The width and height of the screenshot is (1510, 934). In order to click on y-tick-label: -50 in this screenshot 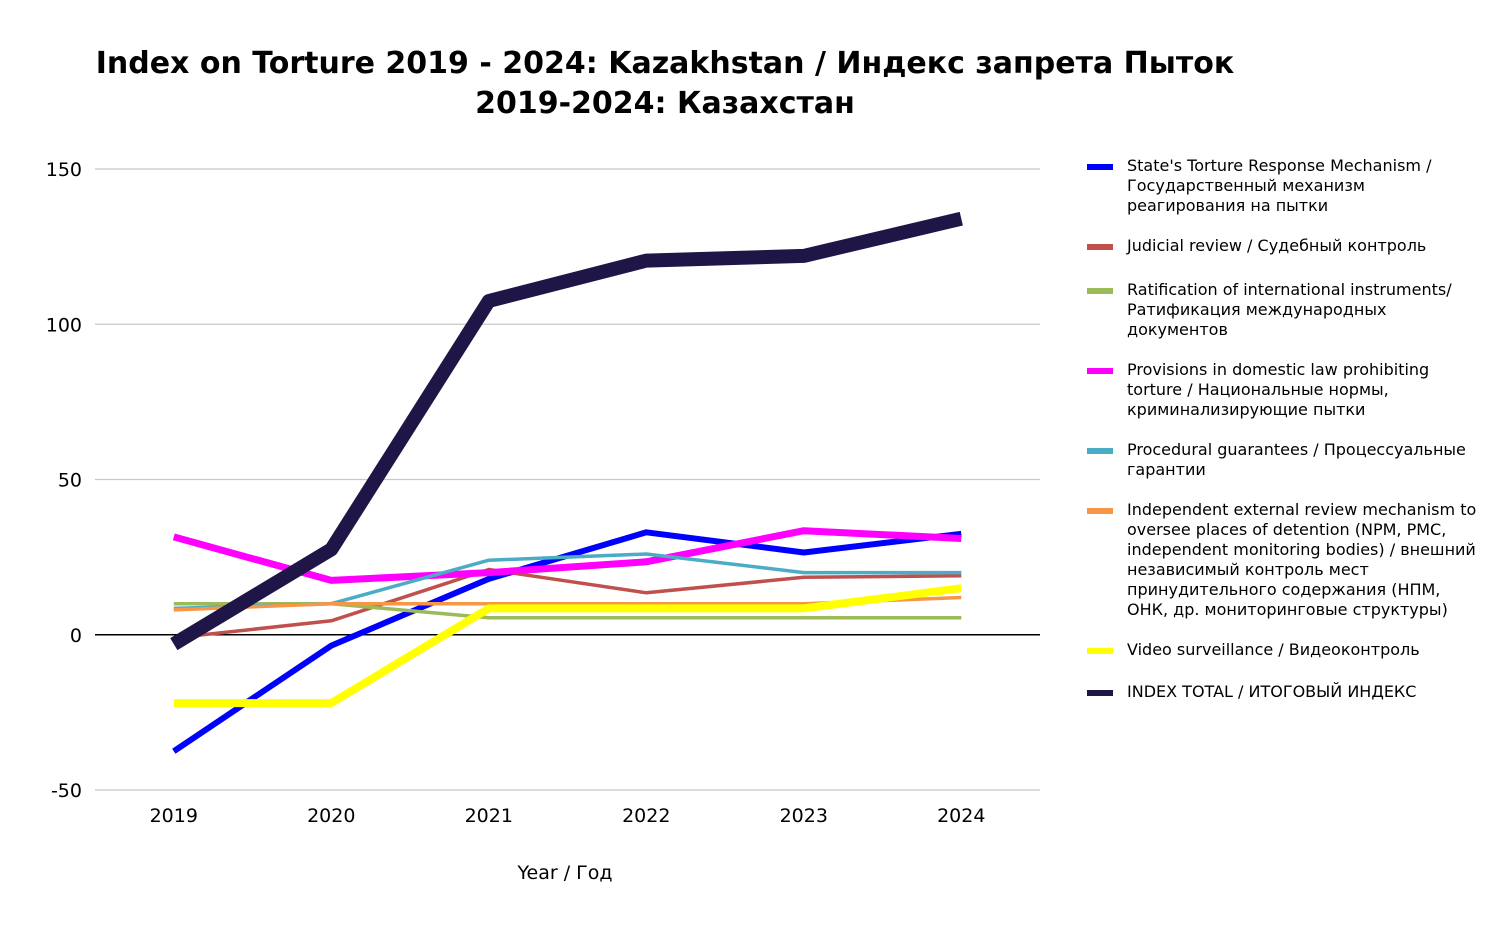, I will do `click(66, 791)`.